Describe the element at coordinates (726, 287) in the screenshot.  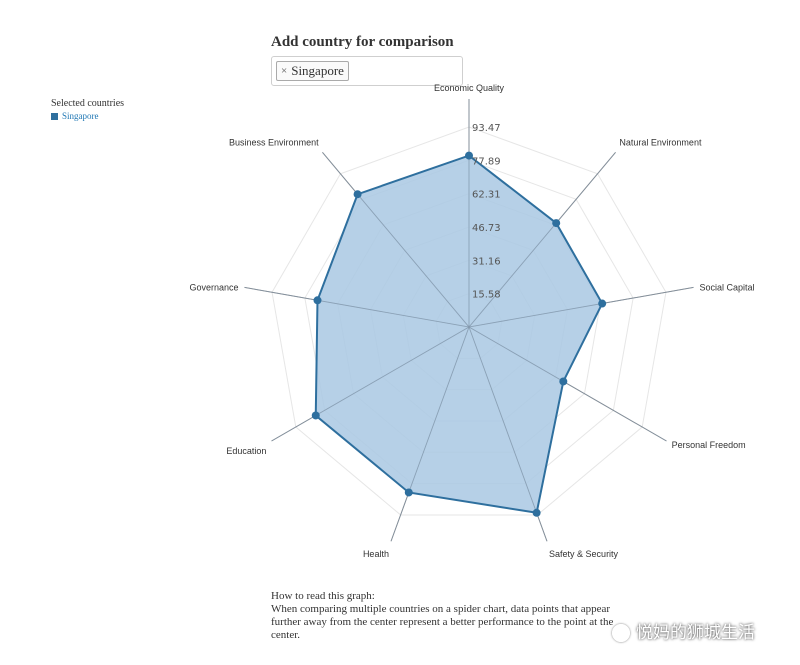
I see `axis-label: Social Capital` at that location.